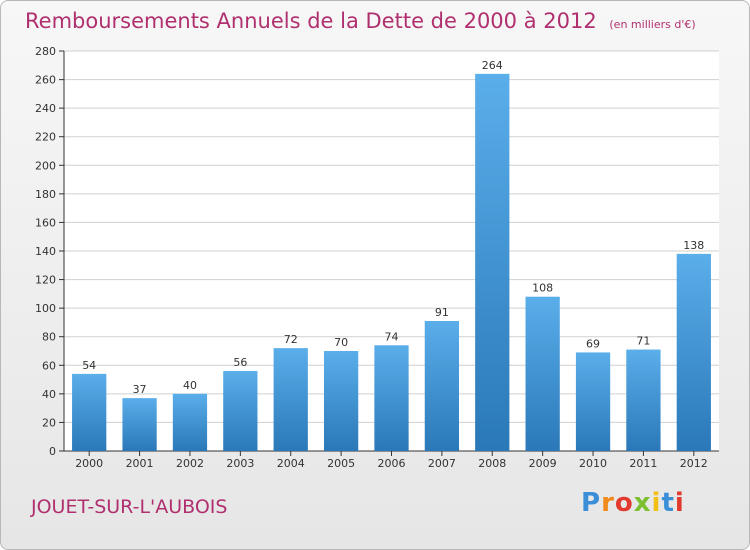  I want to click on x-tick-label: 2007, so click(442, 463).